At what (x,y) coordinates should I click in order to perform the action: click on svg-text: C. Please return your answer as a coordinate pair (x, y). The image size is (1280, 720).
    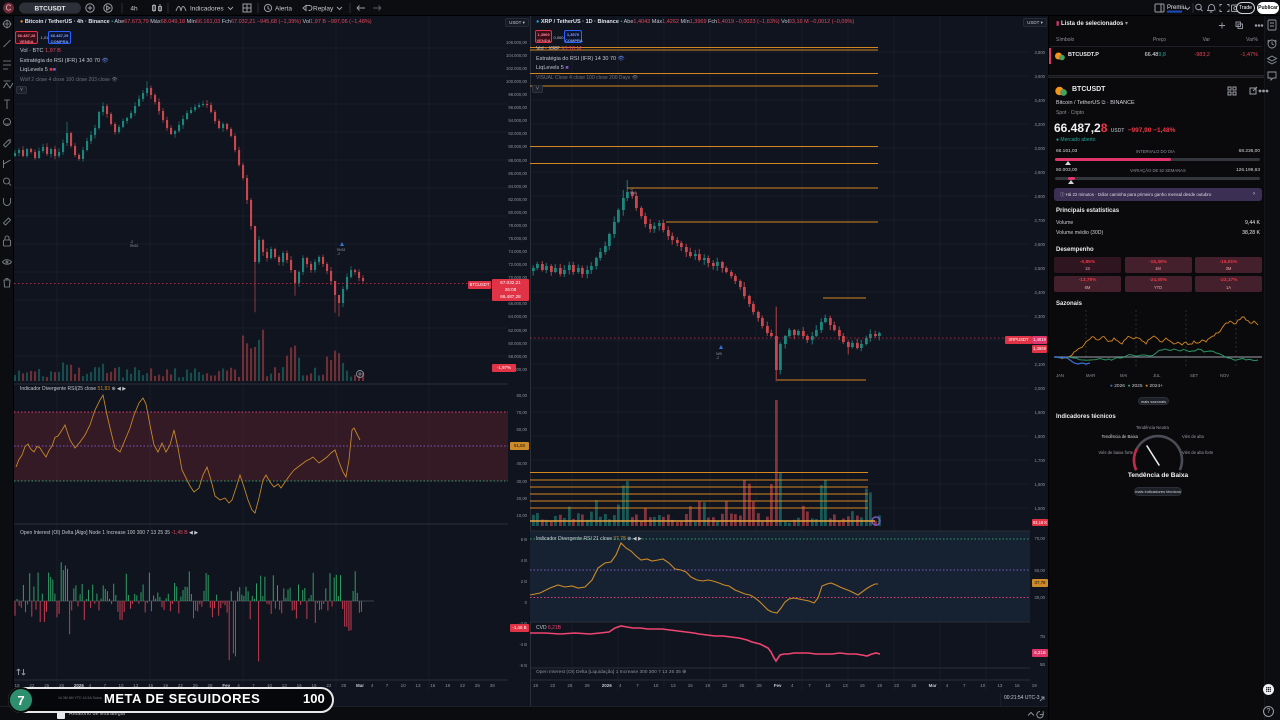
    Looking at the image, I should click on (9, 8).